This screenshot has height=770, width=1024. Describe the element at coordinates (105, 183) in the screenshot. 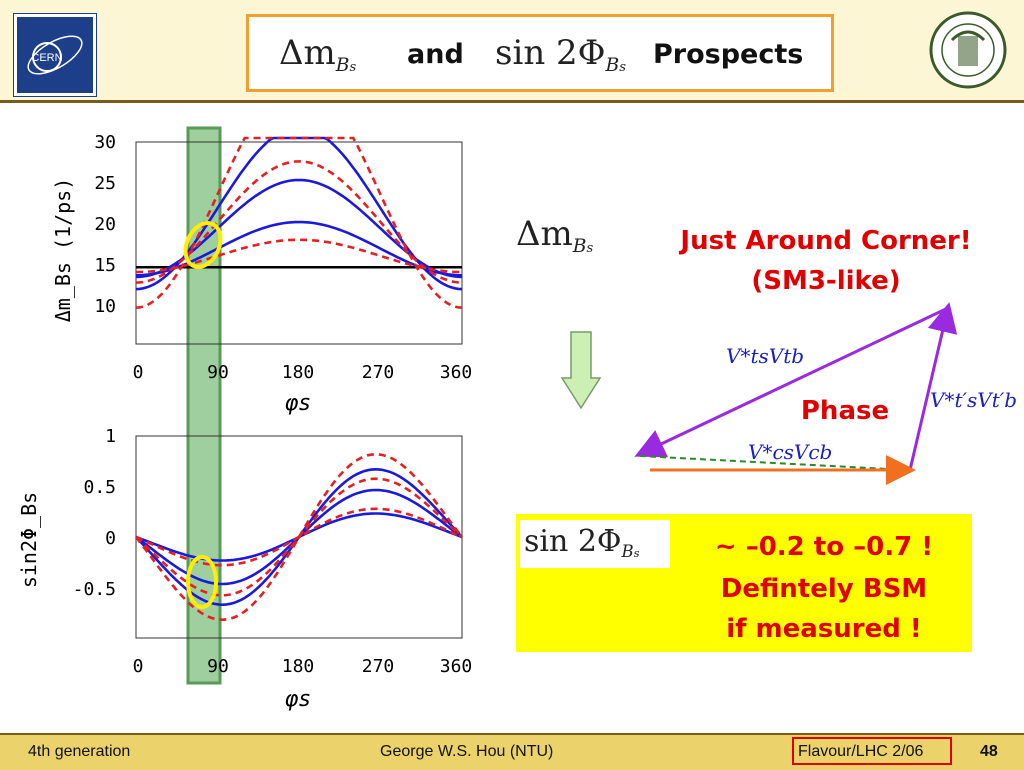

I see `top-ytick: 25` at that location.